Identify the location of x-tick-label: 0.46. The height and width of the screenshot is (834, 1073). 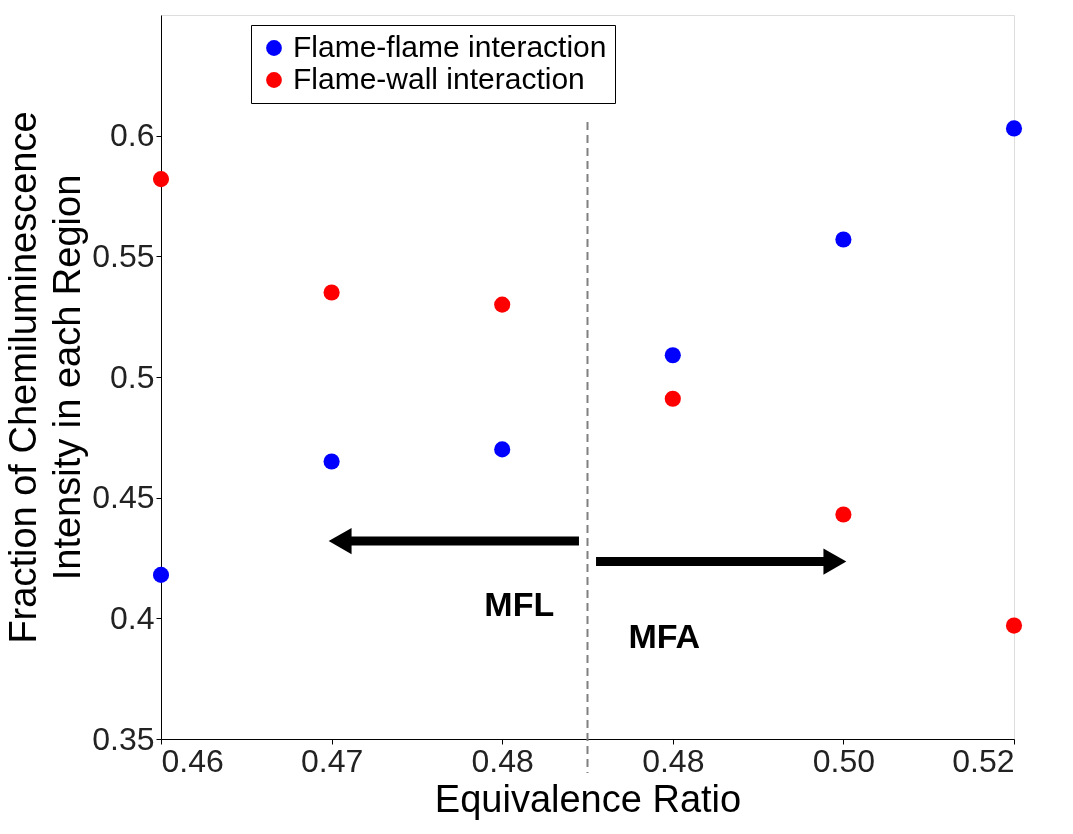
(192, 760).